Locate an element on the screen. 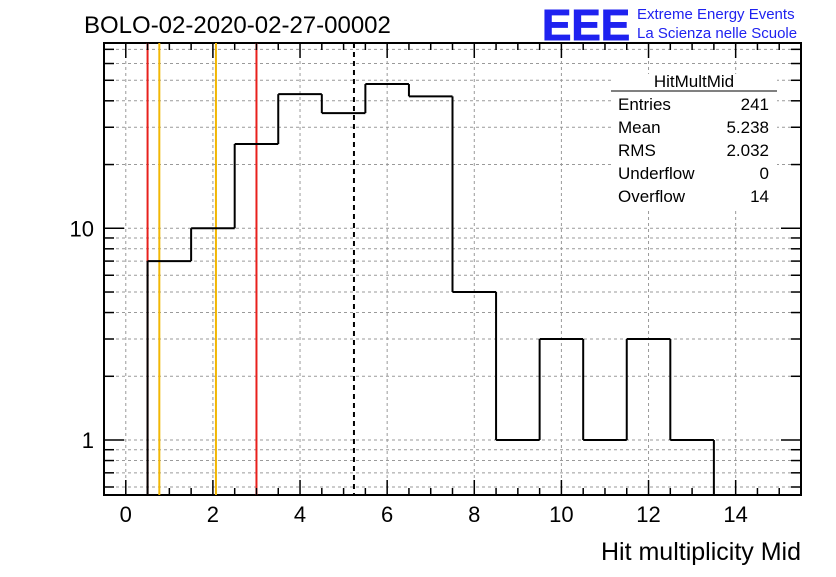 The image size is (836, 577). x-tick-label: 12 is located at coordinates (648, 514).